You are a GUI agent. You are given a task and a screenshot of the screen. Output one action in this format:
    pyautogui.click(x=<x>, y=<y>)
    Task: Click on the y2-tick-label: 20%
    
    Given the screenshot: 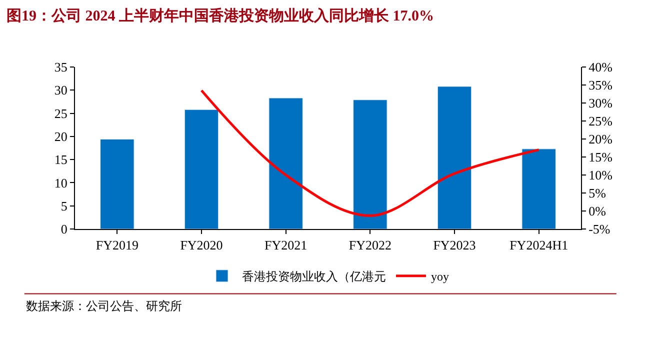 What is the action you would take?
    pyautogui.click(x=600, y=139)
    